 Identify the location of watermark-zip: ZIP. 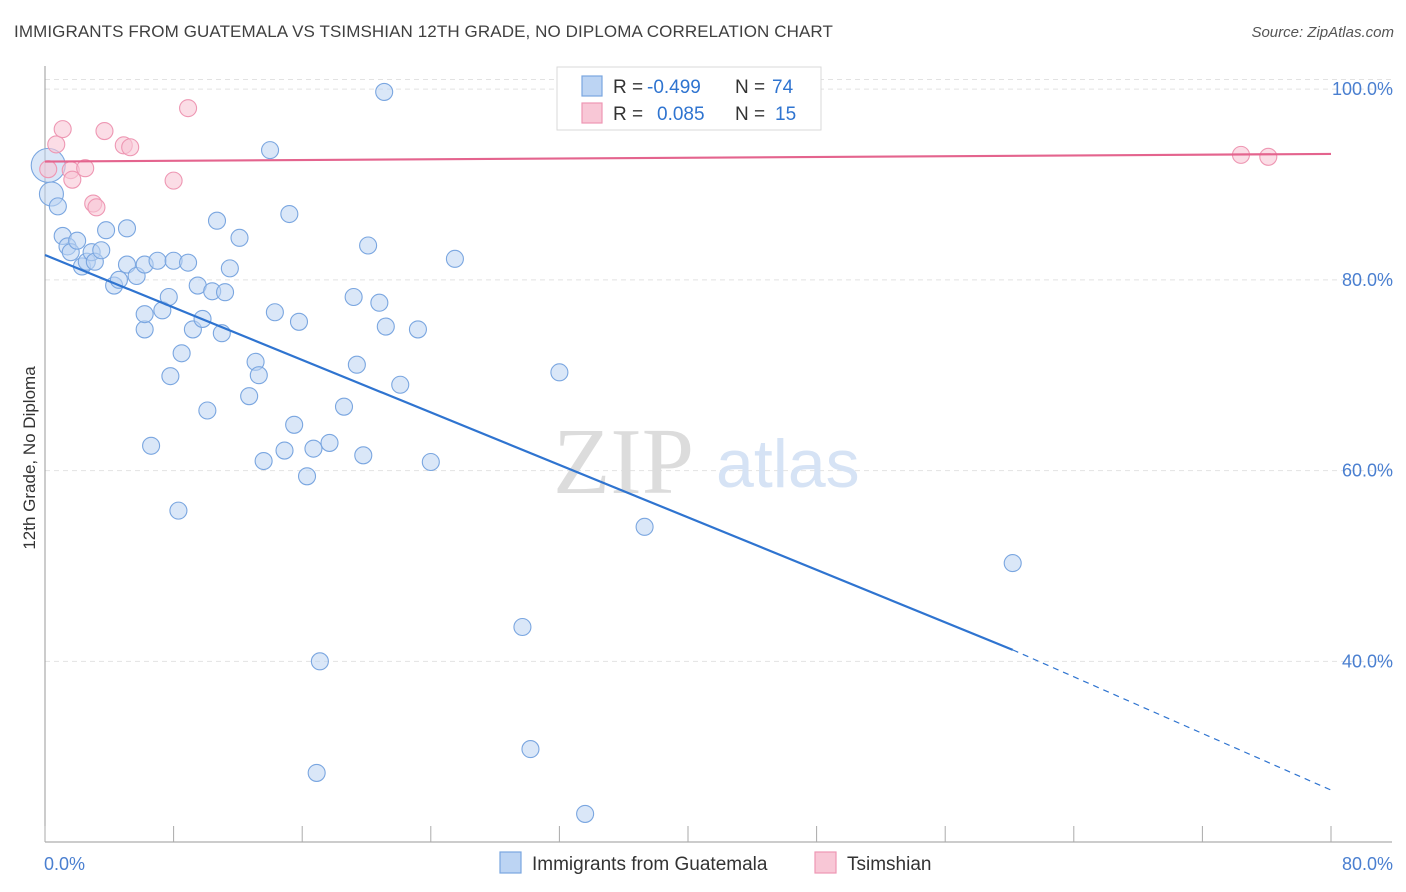
(623, 462).